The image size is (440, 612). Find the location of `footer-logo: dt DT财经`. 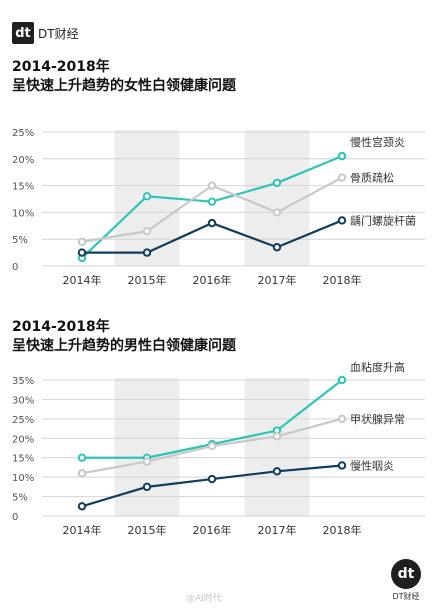

footer-logo: dt DT财经 is located at coordinates (406, 580).